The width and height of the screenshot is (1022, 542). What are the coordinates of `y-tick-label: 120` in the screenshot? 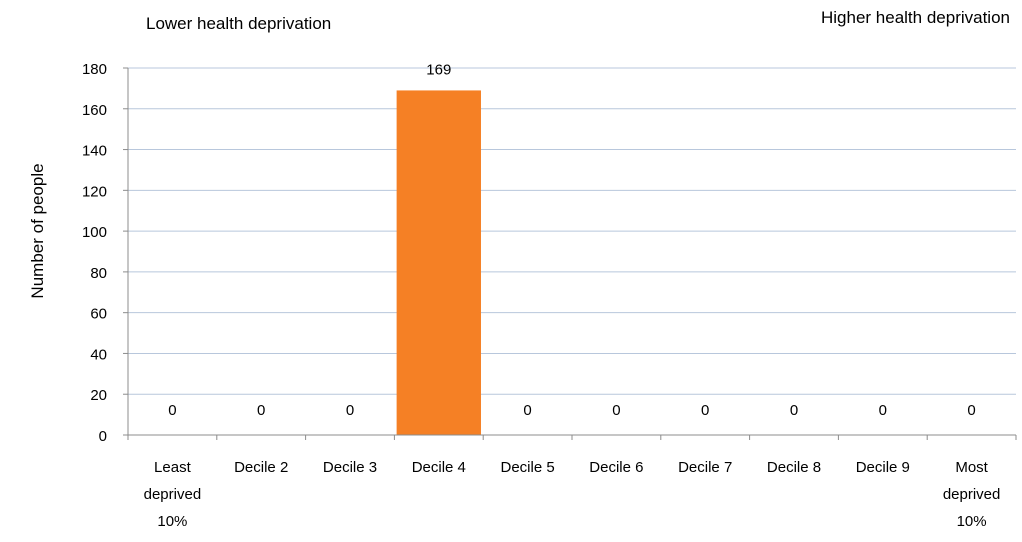 It's located at (94, 191).